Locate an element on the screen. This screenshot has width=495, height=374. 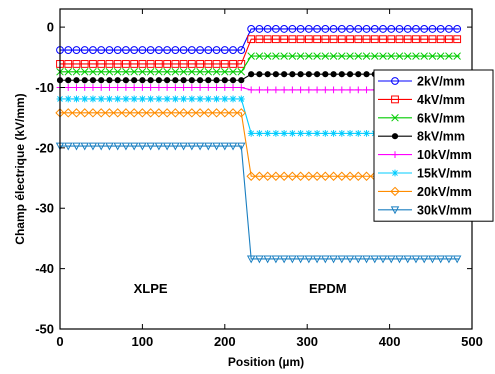
legend-label: 2kV/mm is located at coordinates (441, 82).